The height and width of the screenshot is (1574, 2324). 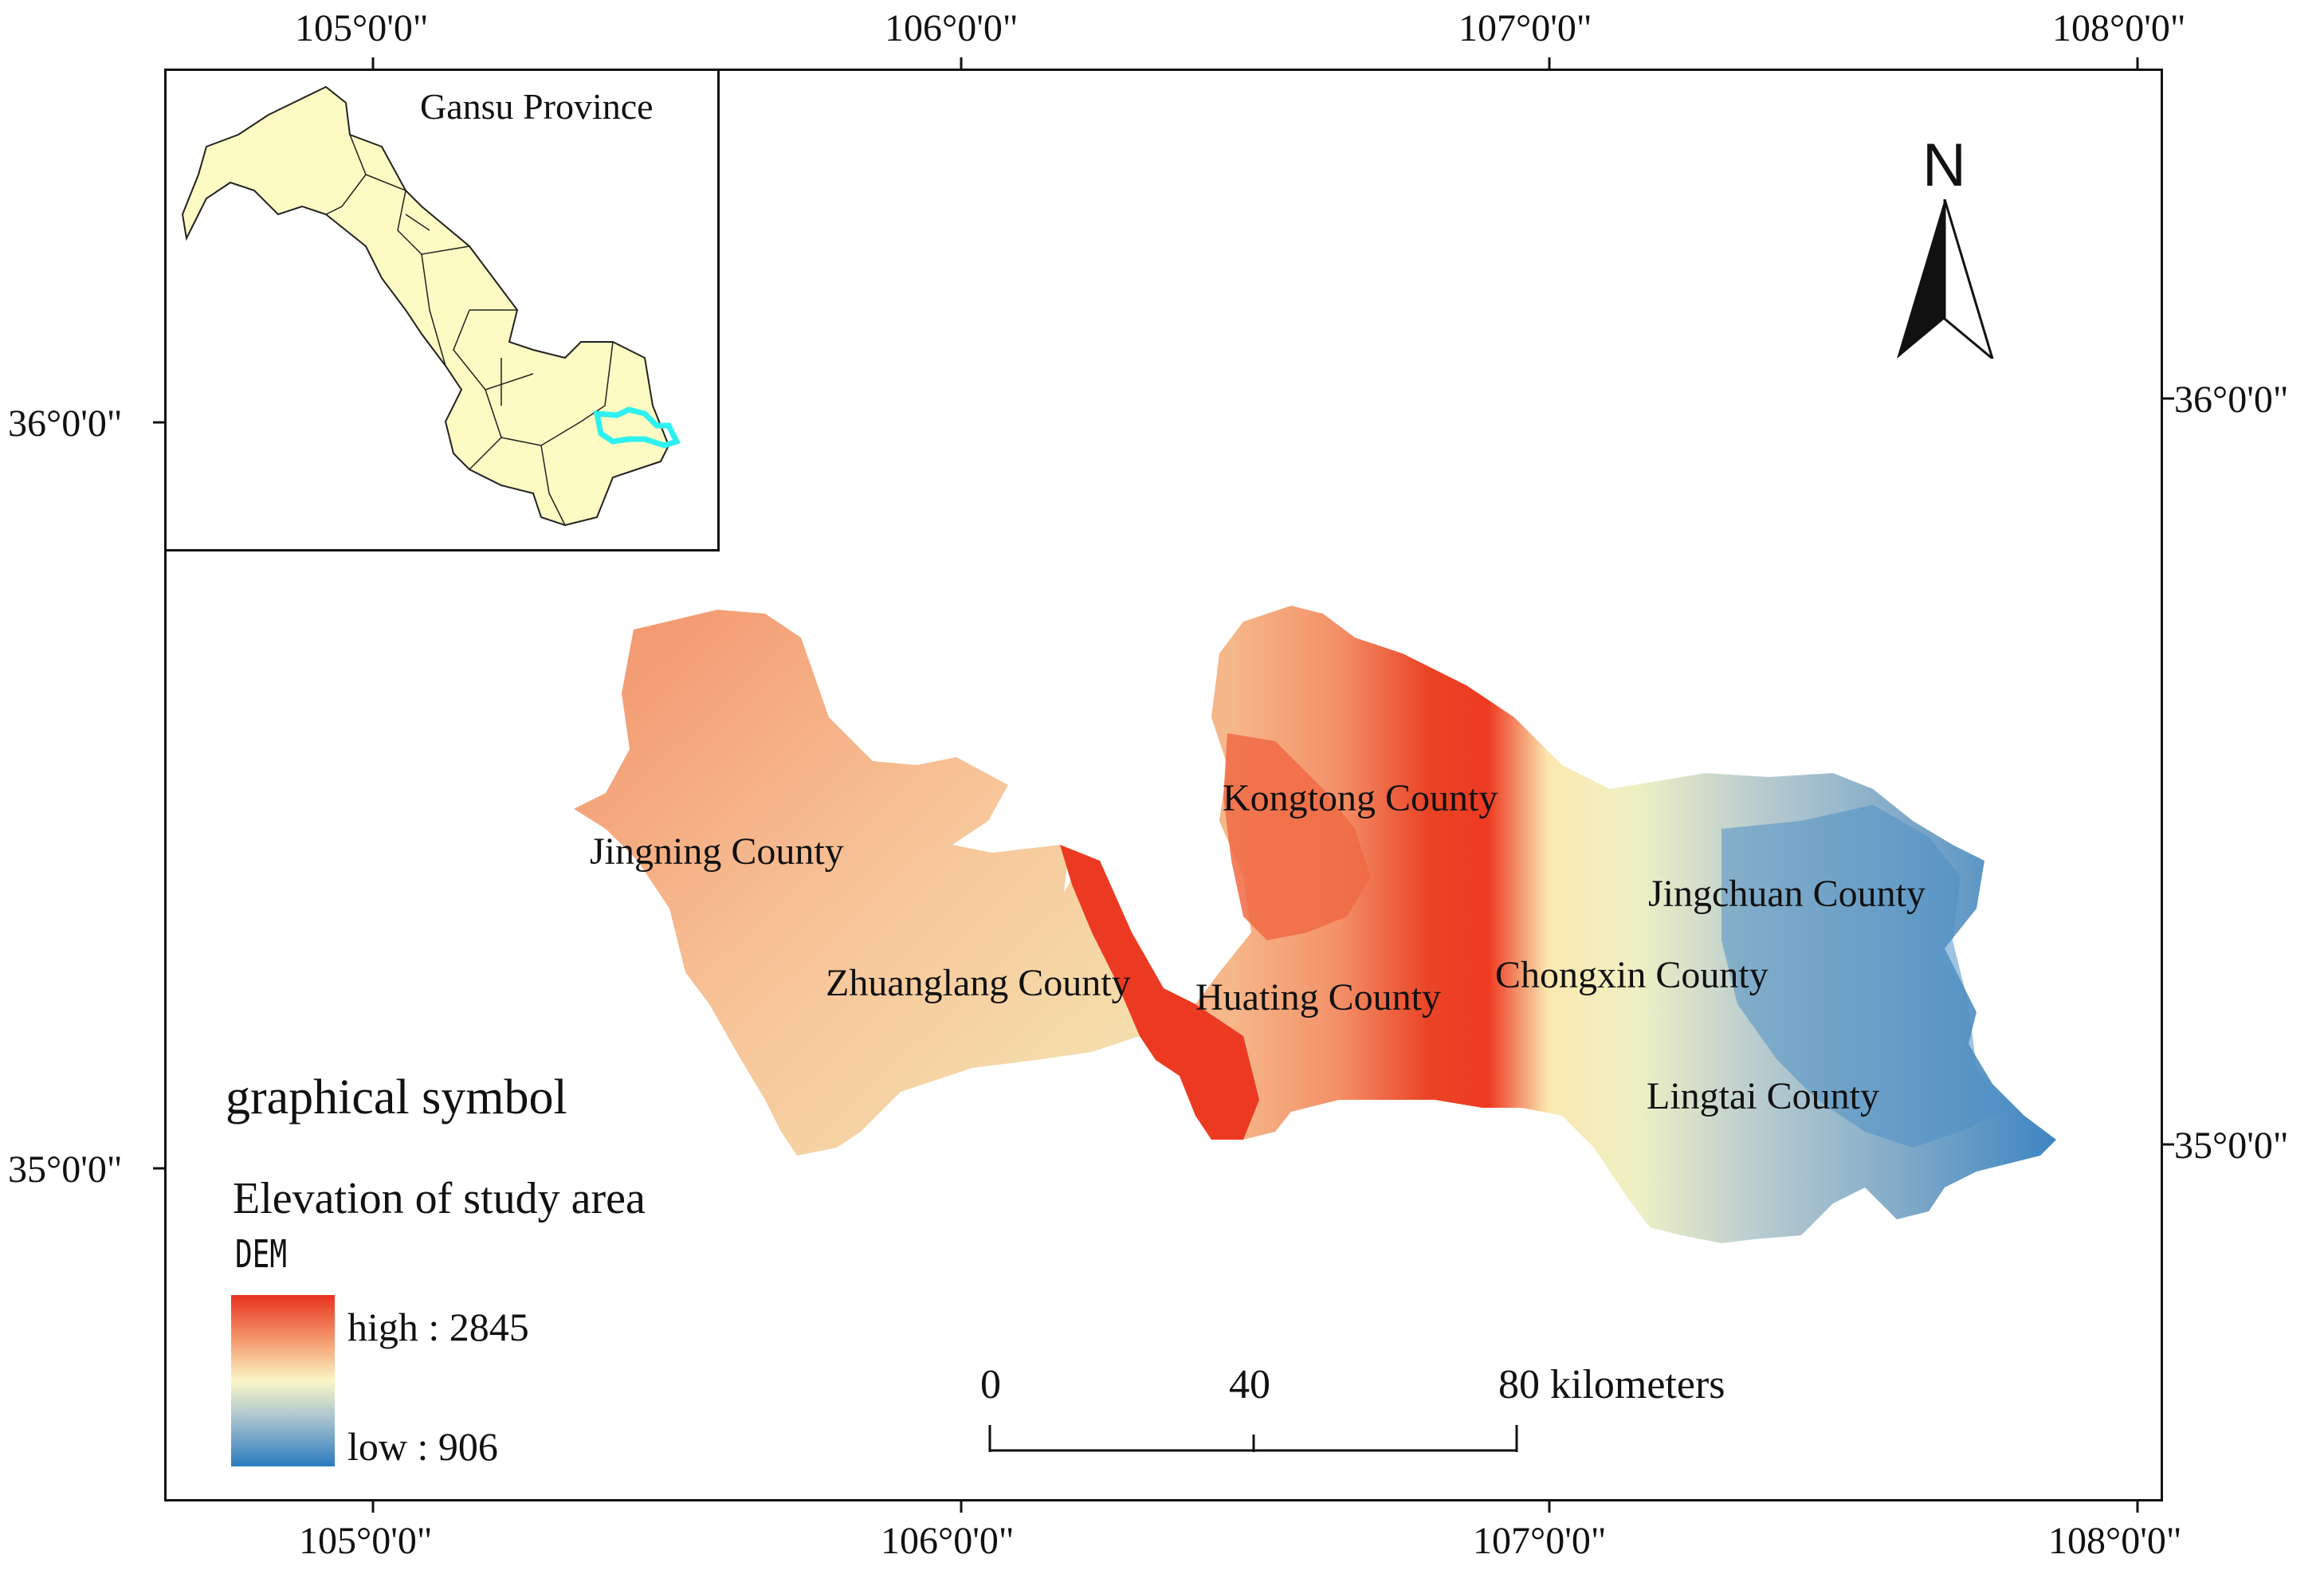 What do you see at coordinates (1253, 1438) in the screenshot?
I see `scale-bar-line` at bounding box center [1253, 1438].